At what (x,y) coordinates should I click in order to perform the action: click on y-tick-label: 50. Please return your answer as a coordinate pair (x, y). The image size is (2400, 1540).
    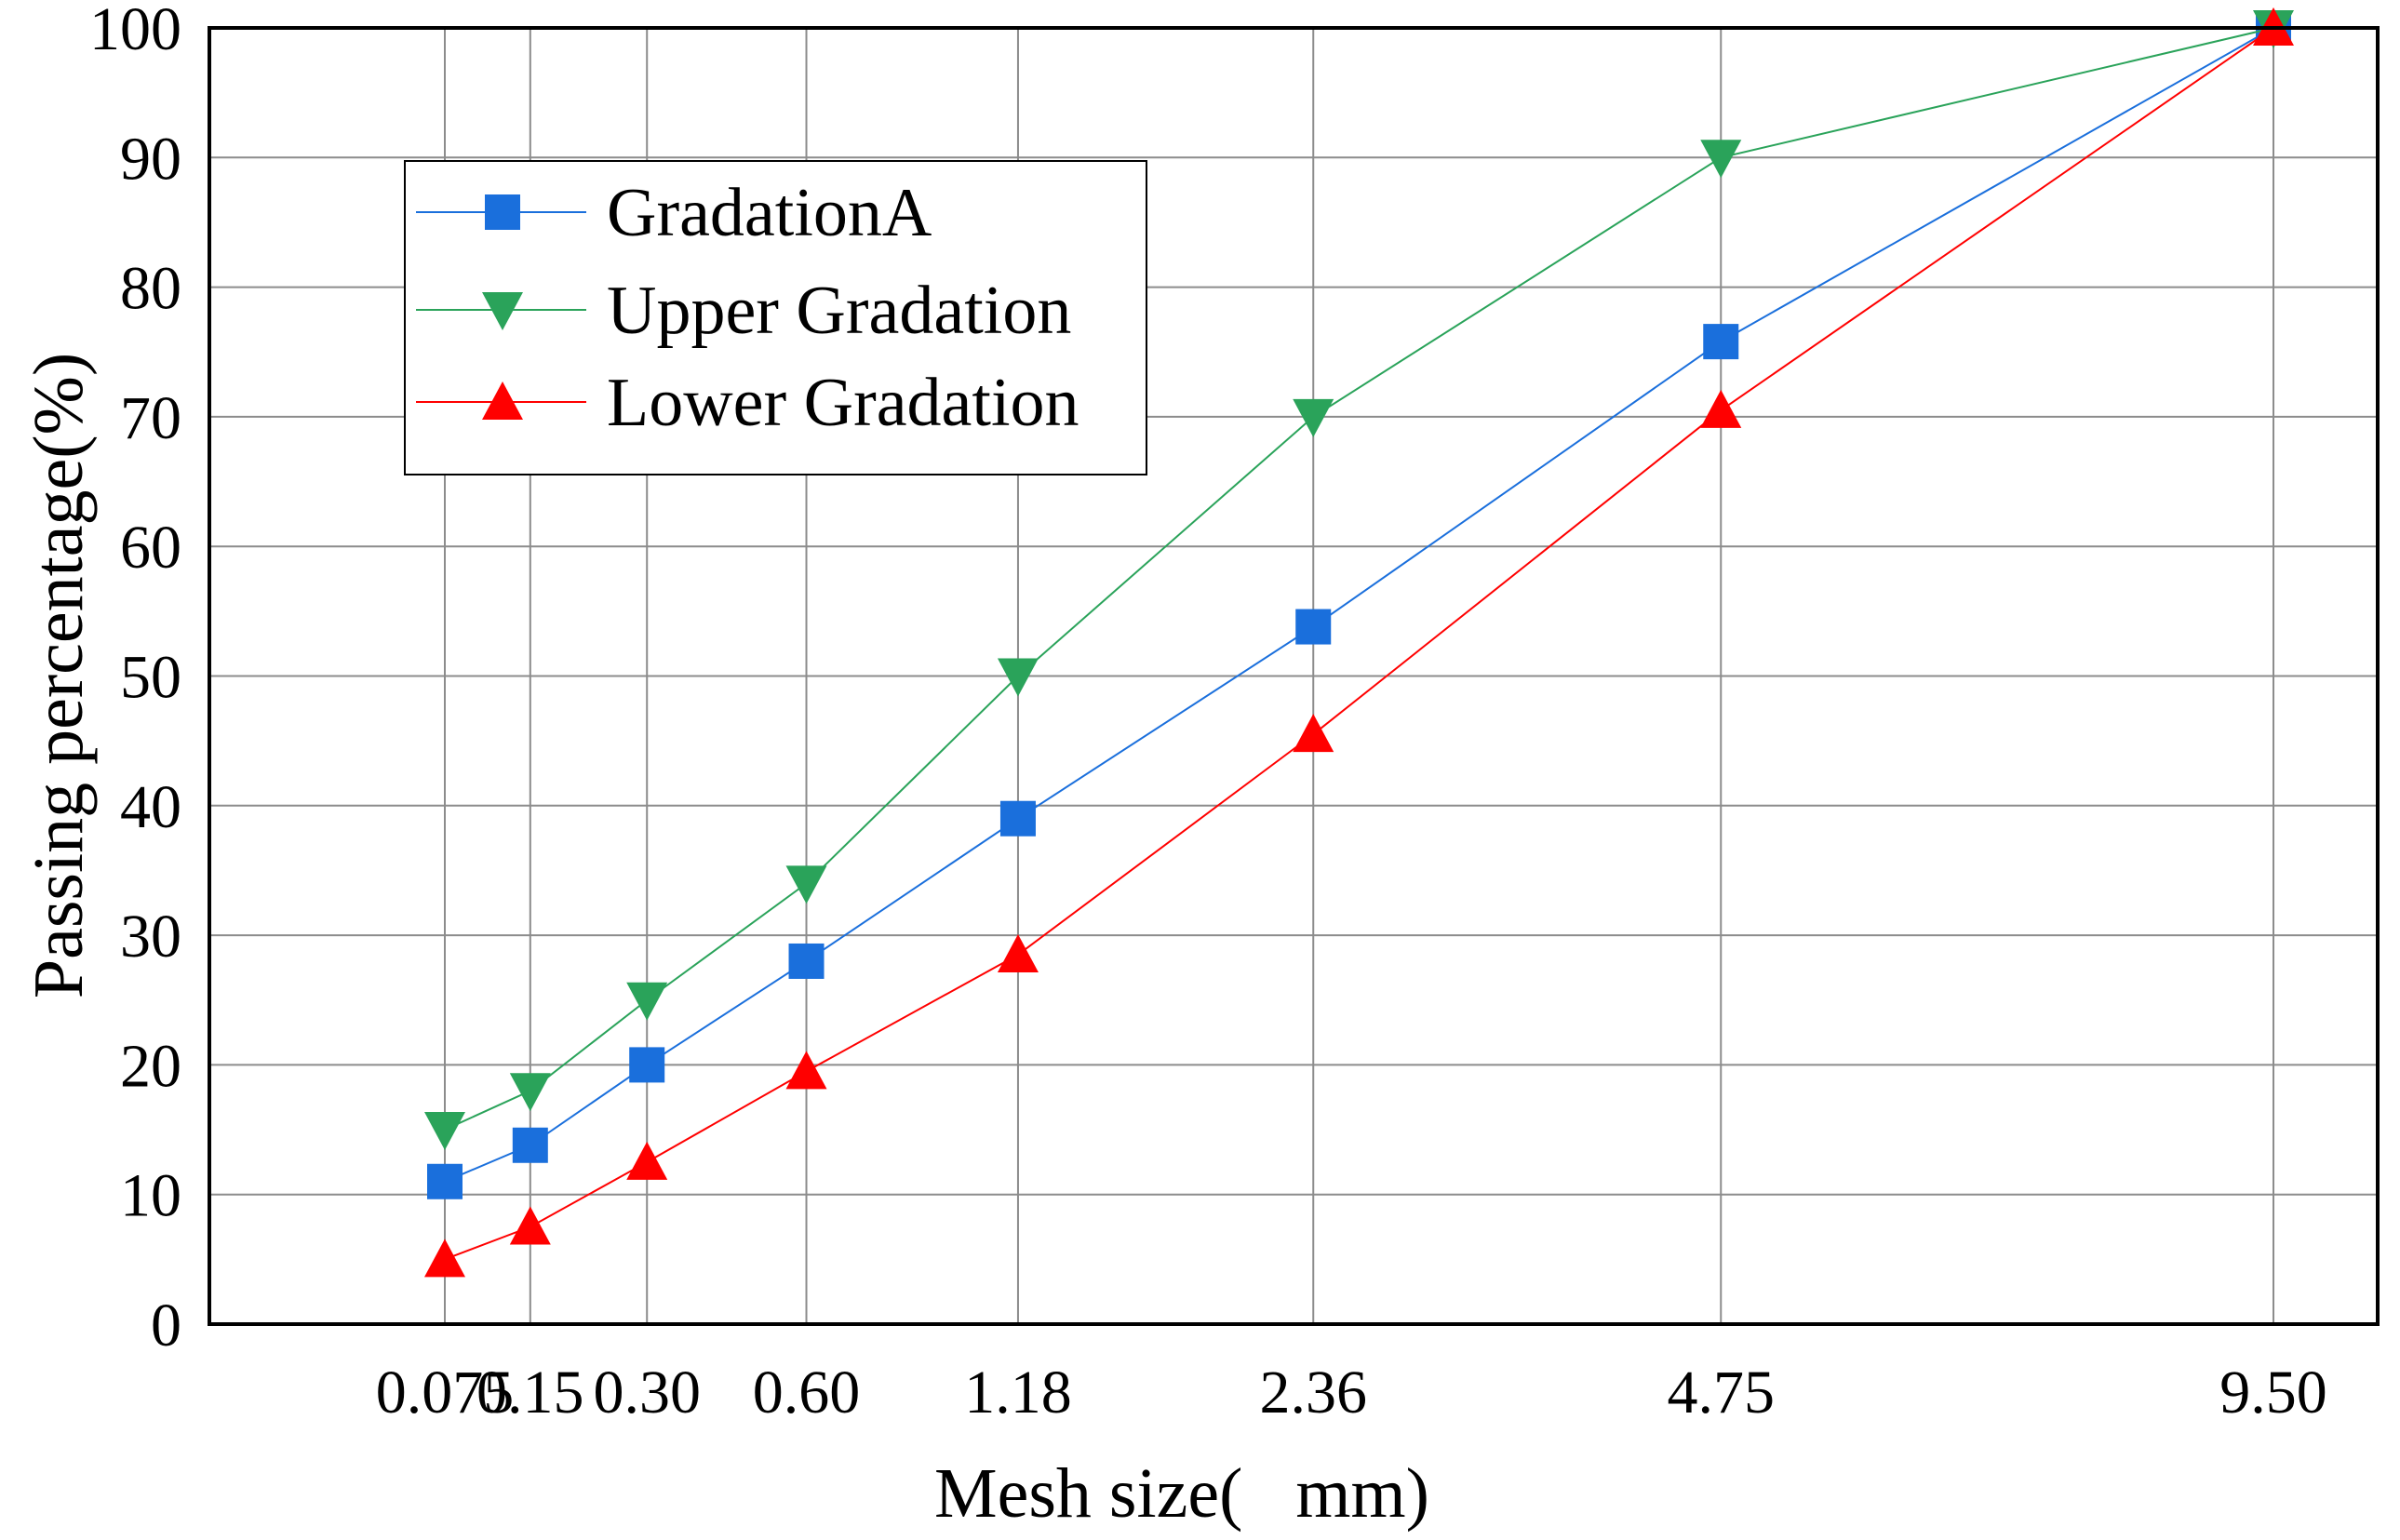
    Looking at the image, I should click on (150, 678).